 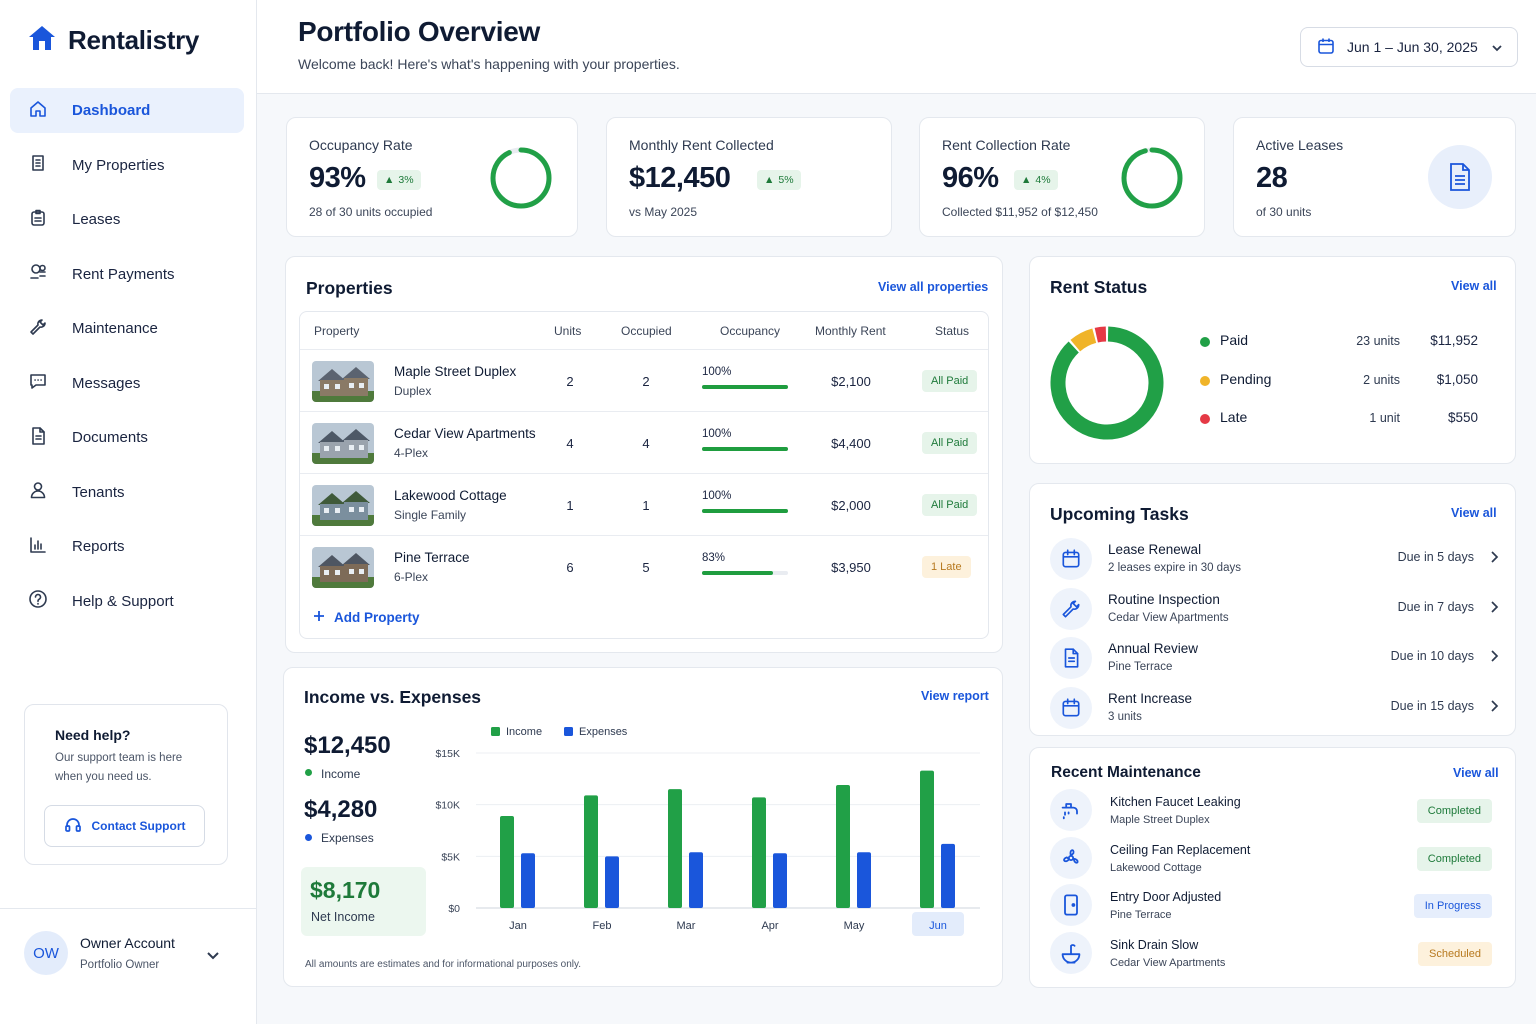 What do you see at coordinates (113, 40) in the screenshot?
I see `brand: Rentalistry` at bounding box center [113, 40].